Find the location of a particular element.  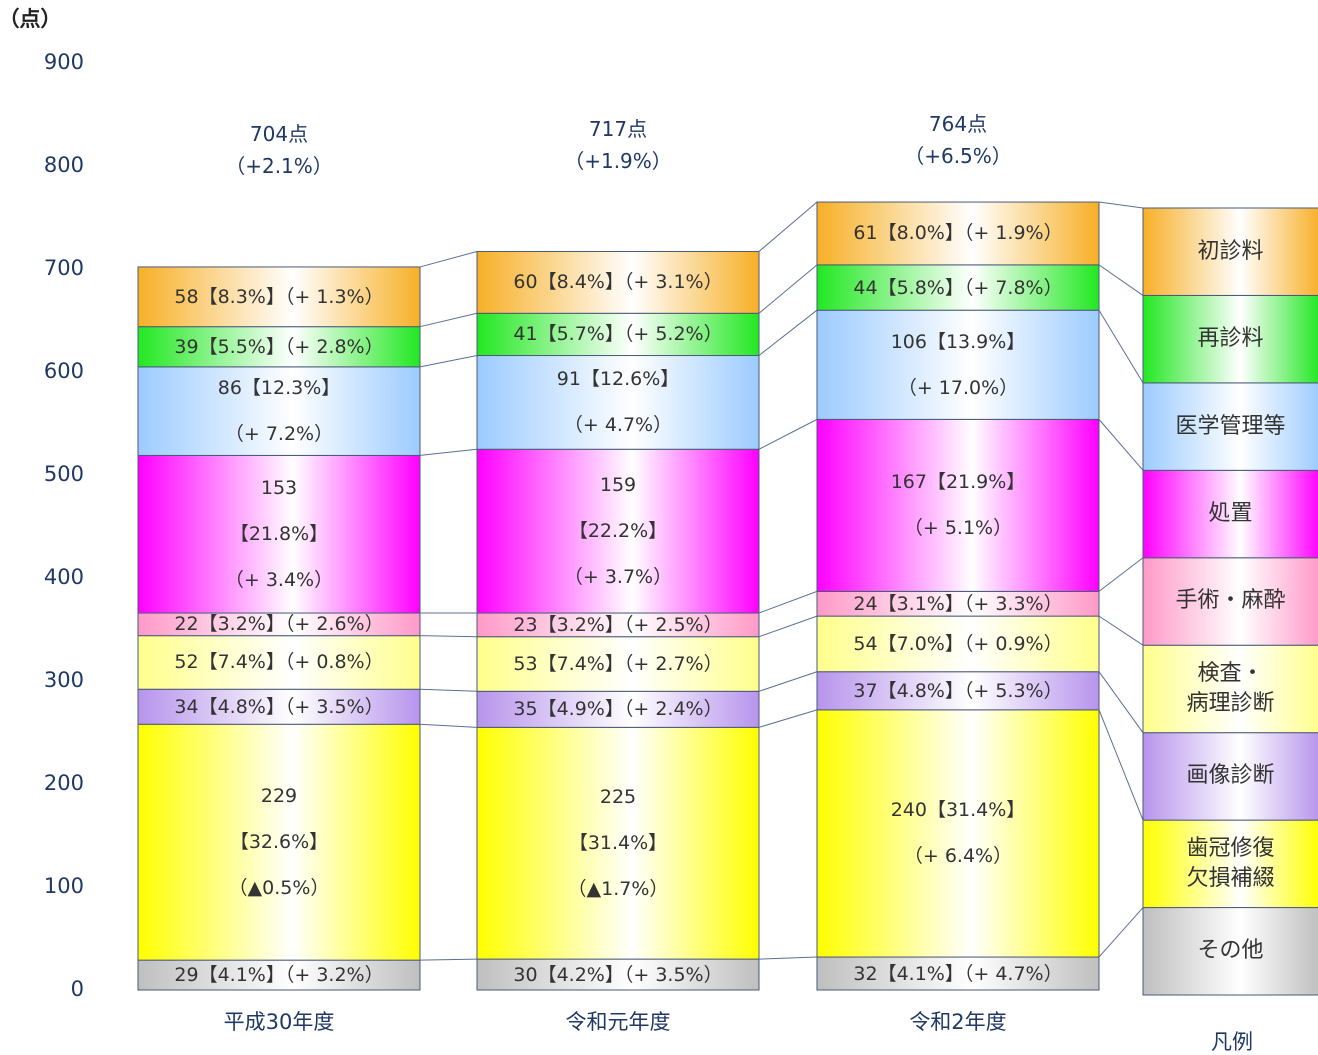

data-label: 229 【32.6%】 （▲0.5%） is located at coordinates (279, 842).